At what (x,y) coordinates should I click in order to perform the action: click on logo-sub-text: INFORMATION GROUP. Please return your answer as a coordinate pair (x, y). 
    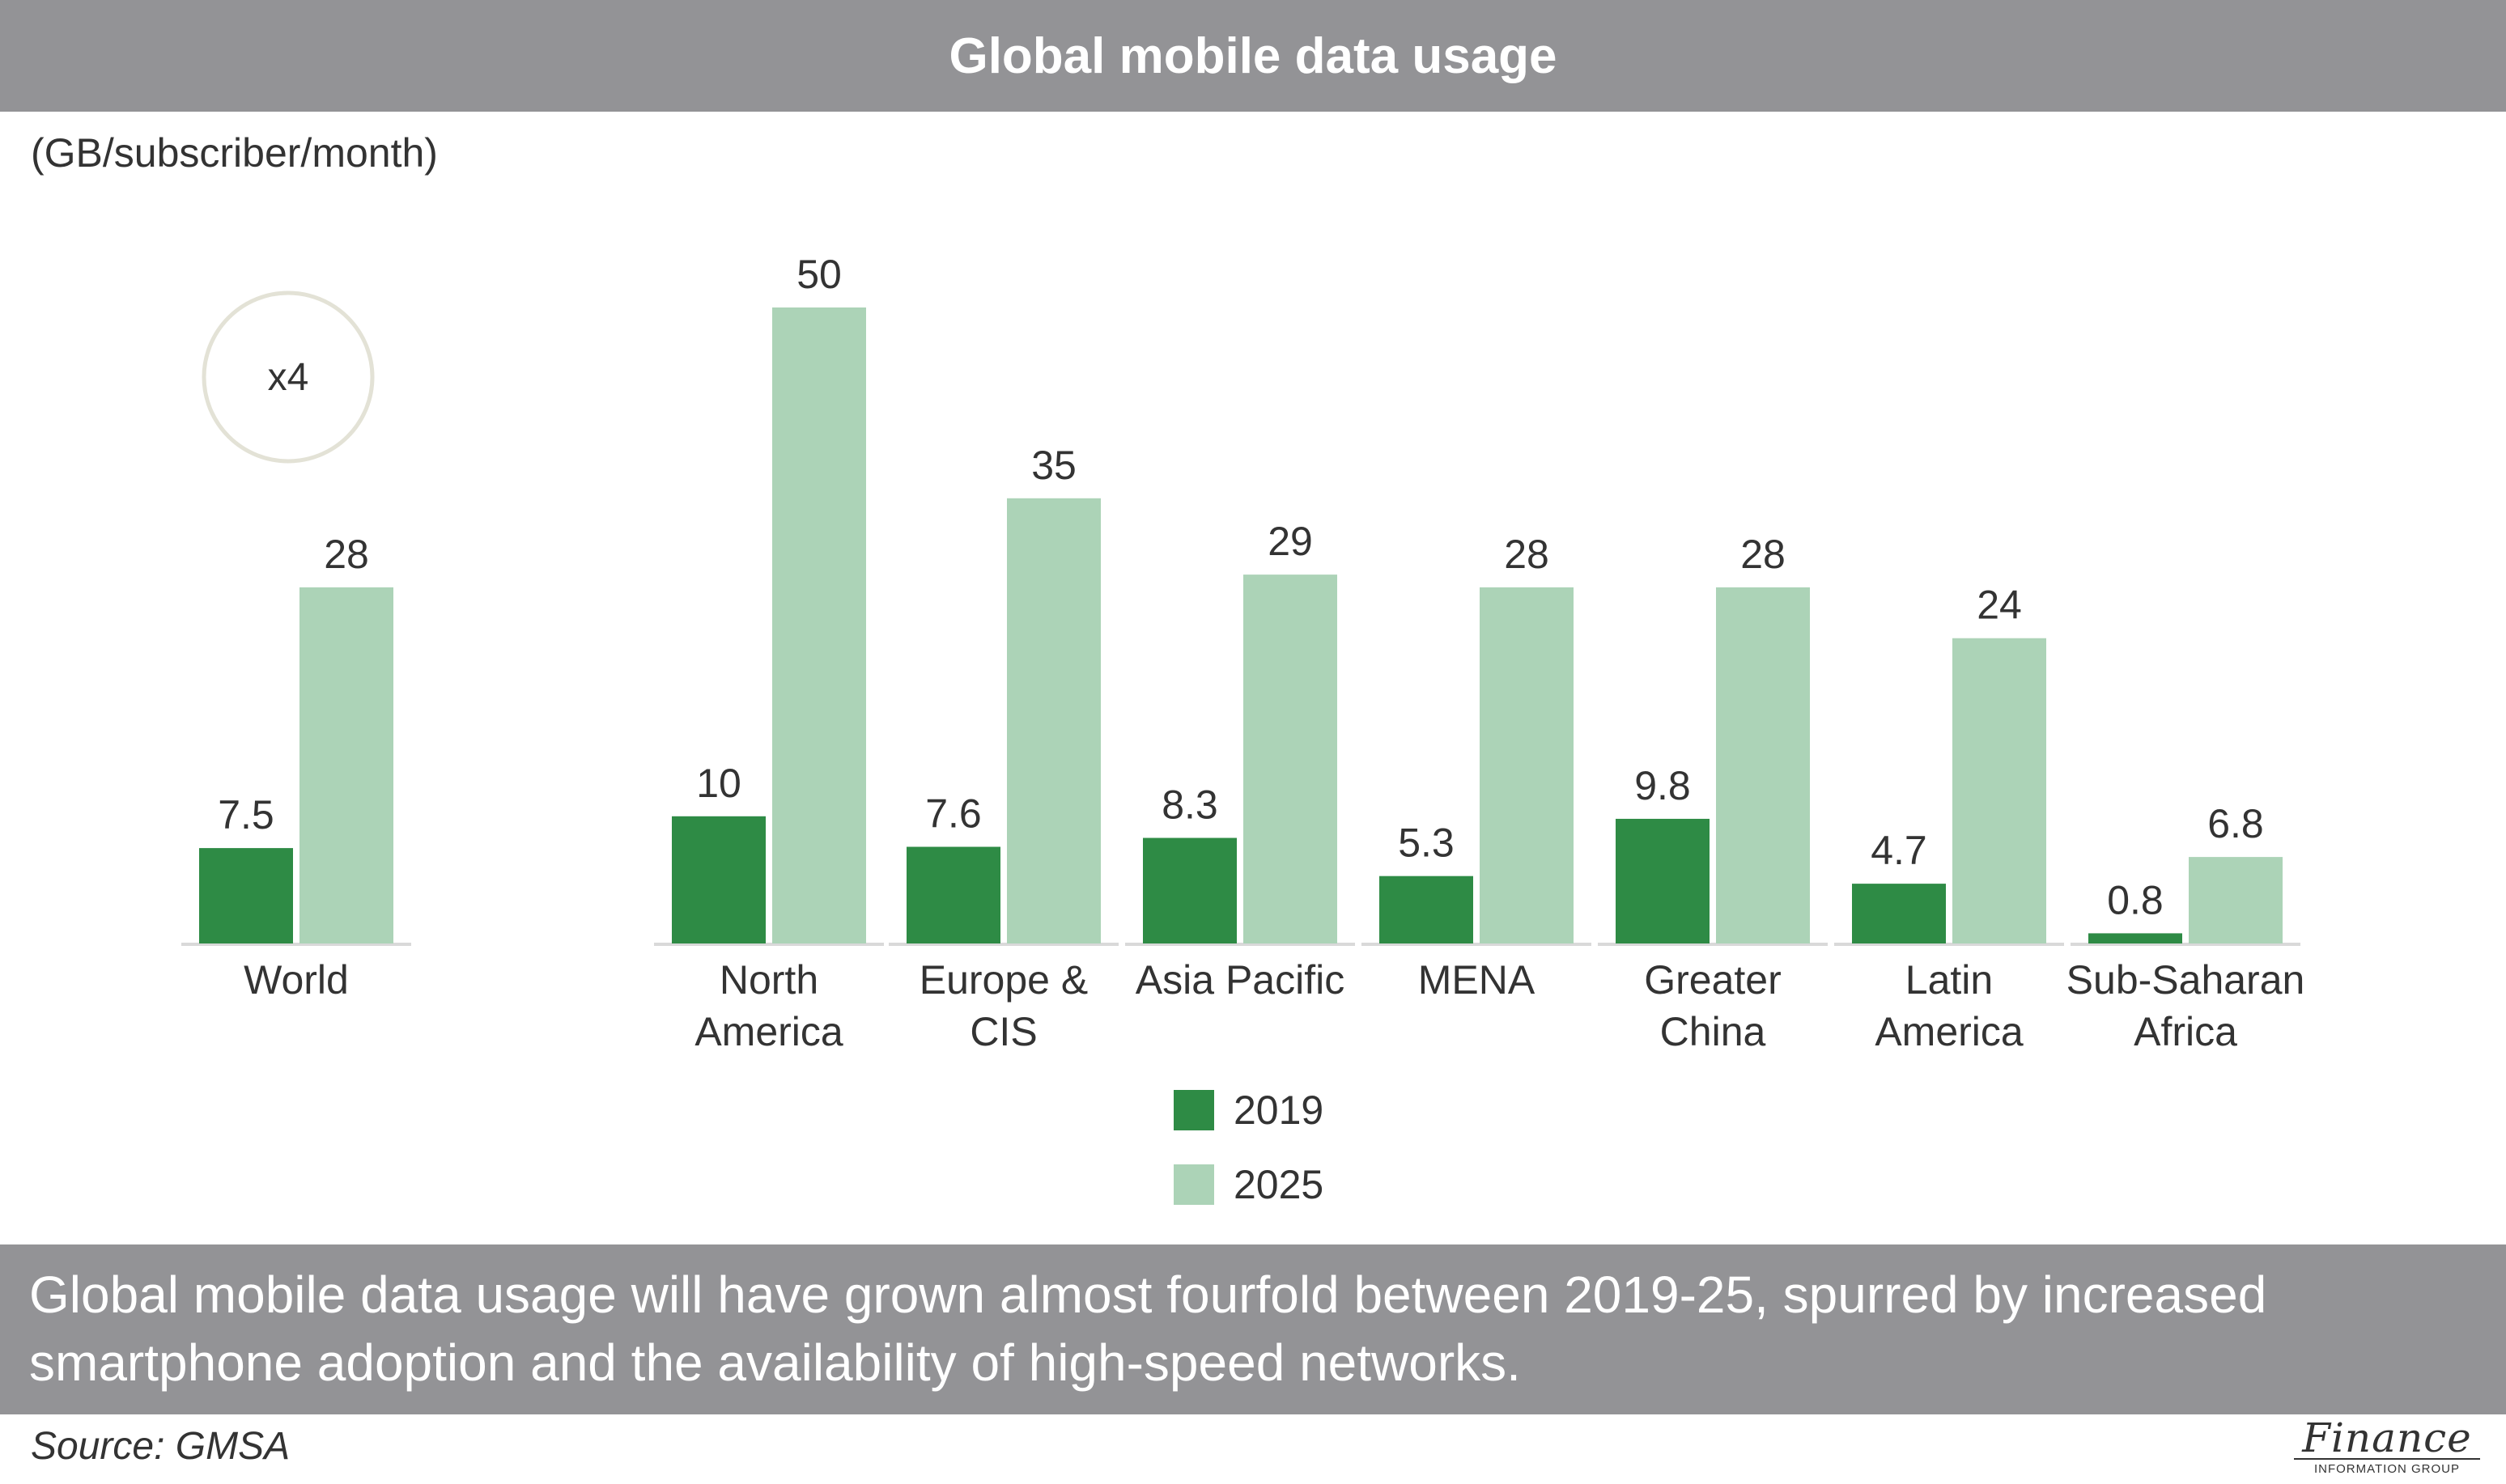
    Looking at the image, I should click on (2387, 1467).